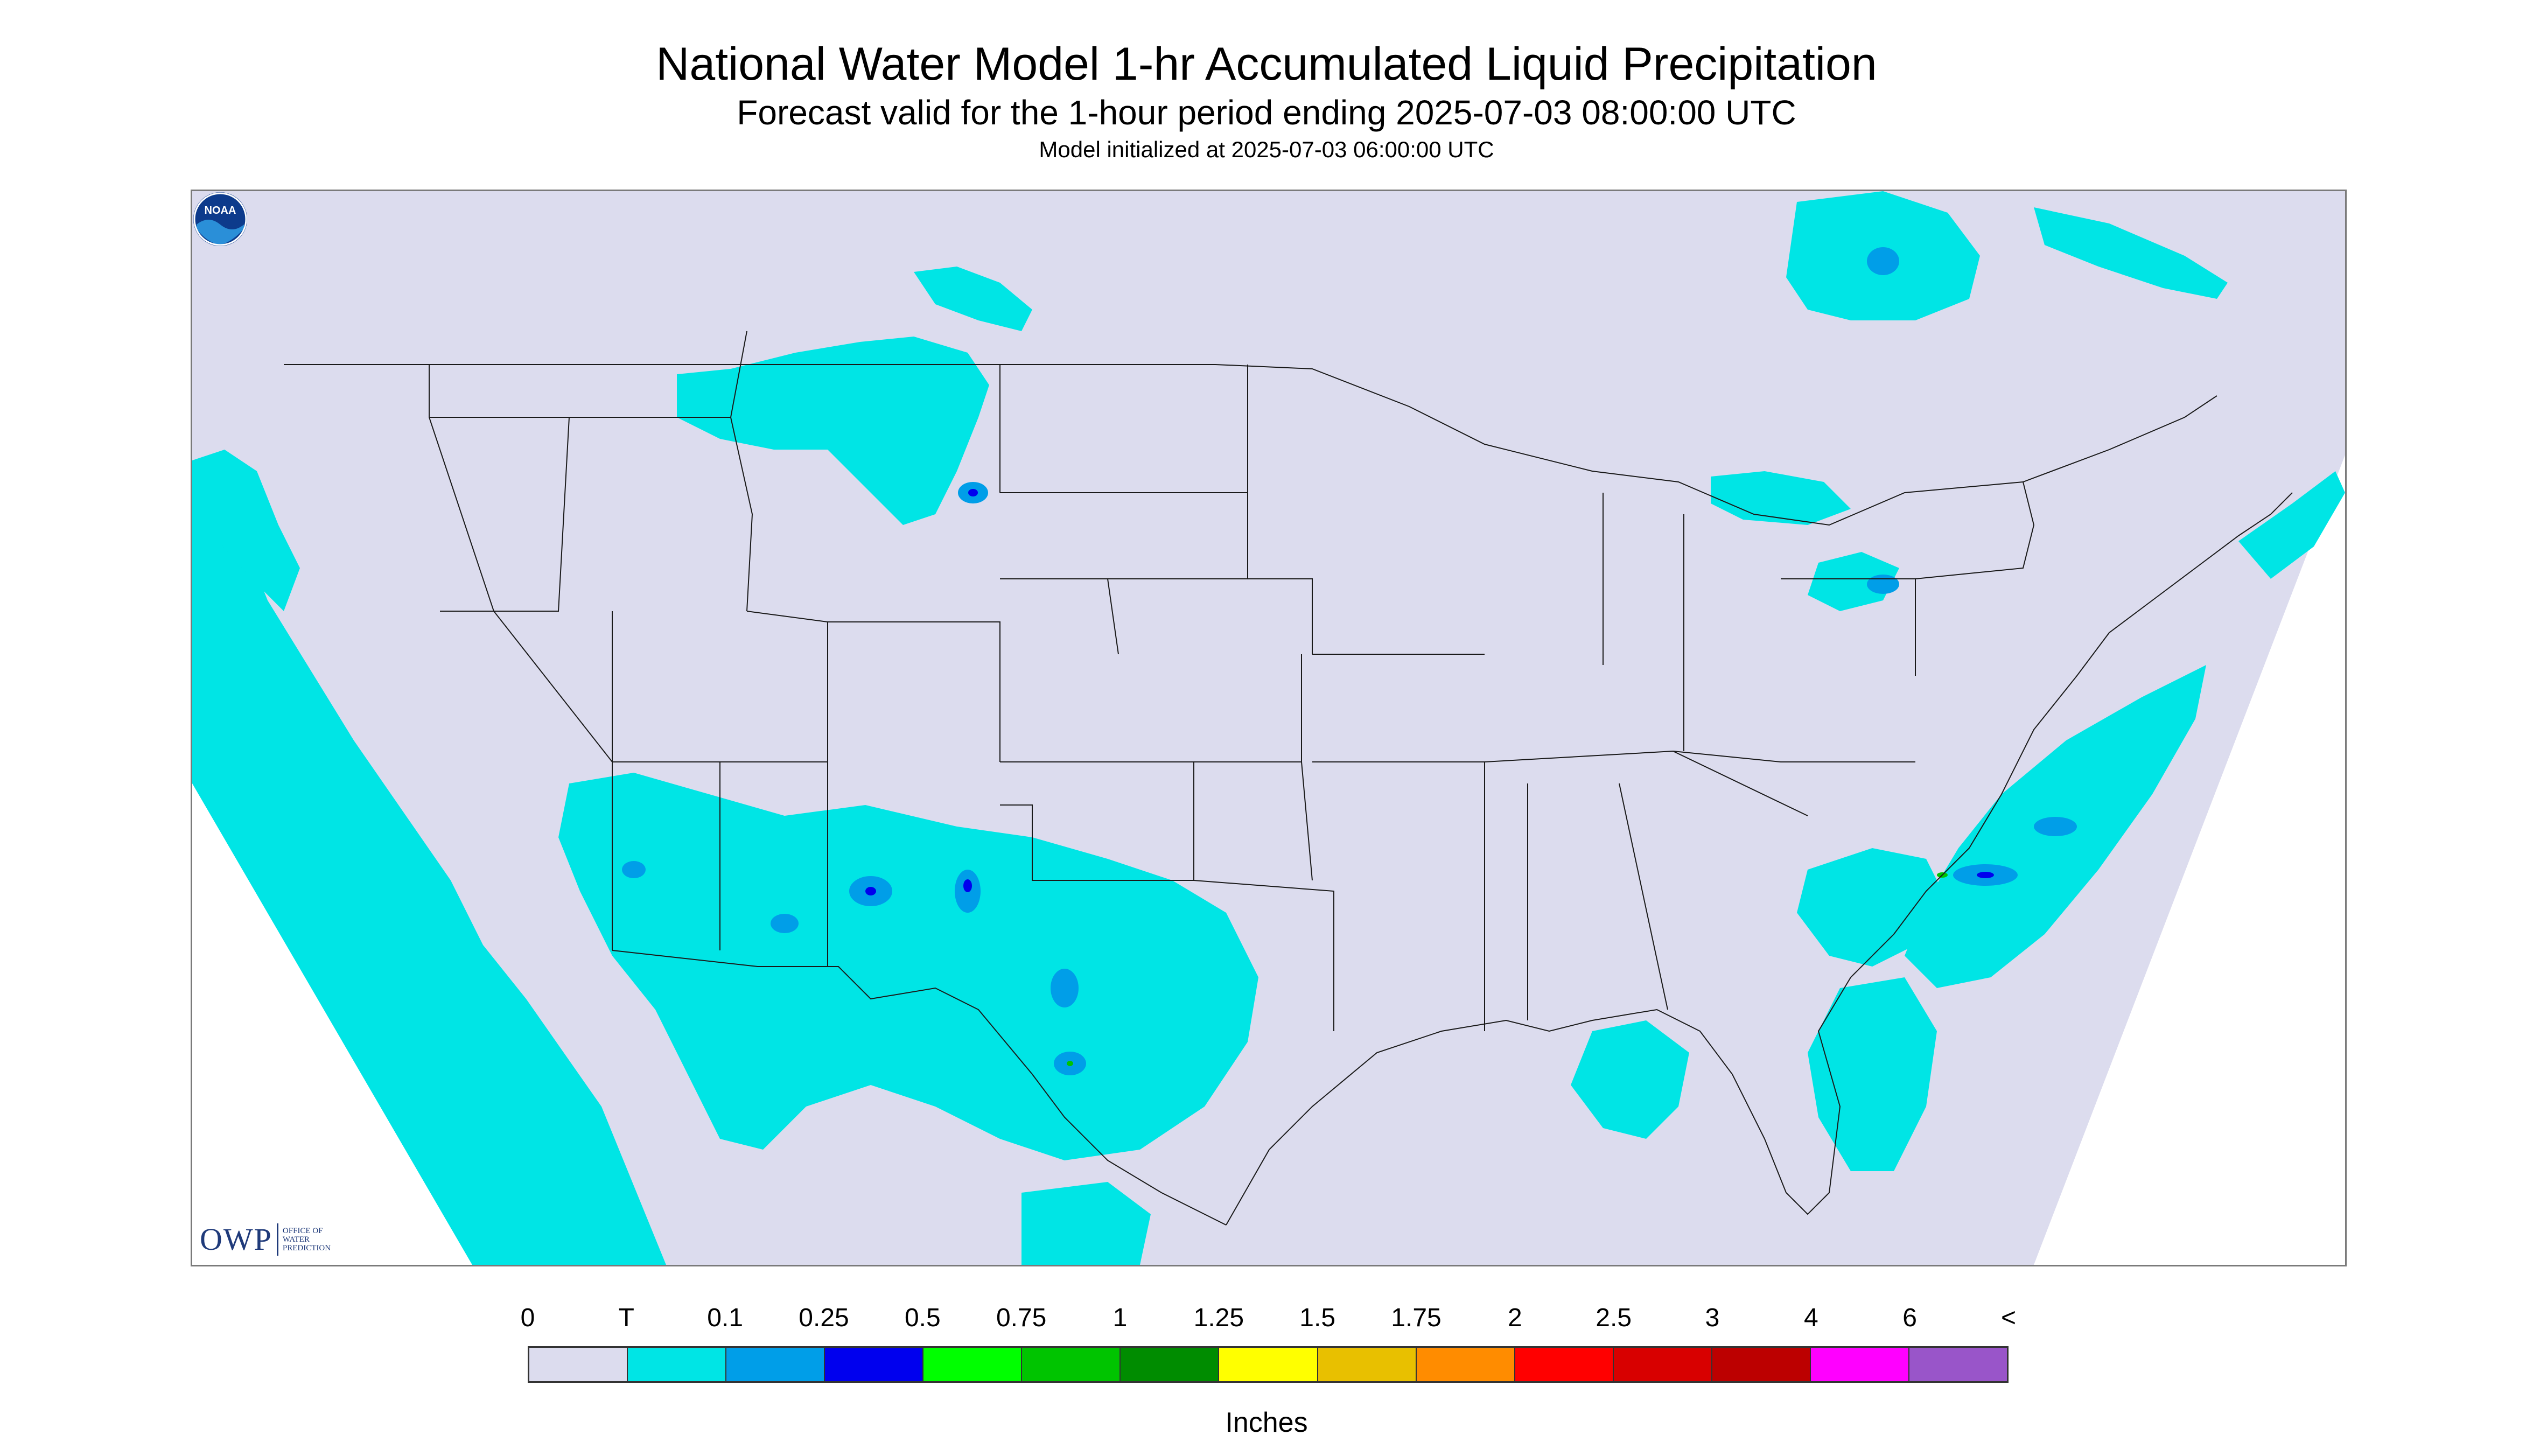 This screenshot has height=1456, width=2533. What do you see at coordinates (824, 1318) in the screenshot?
I see `legend-tick-label: 0.25` at bounding box center [824, 1318].